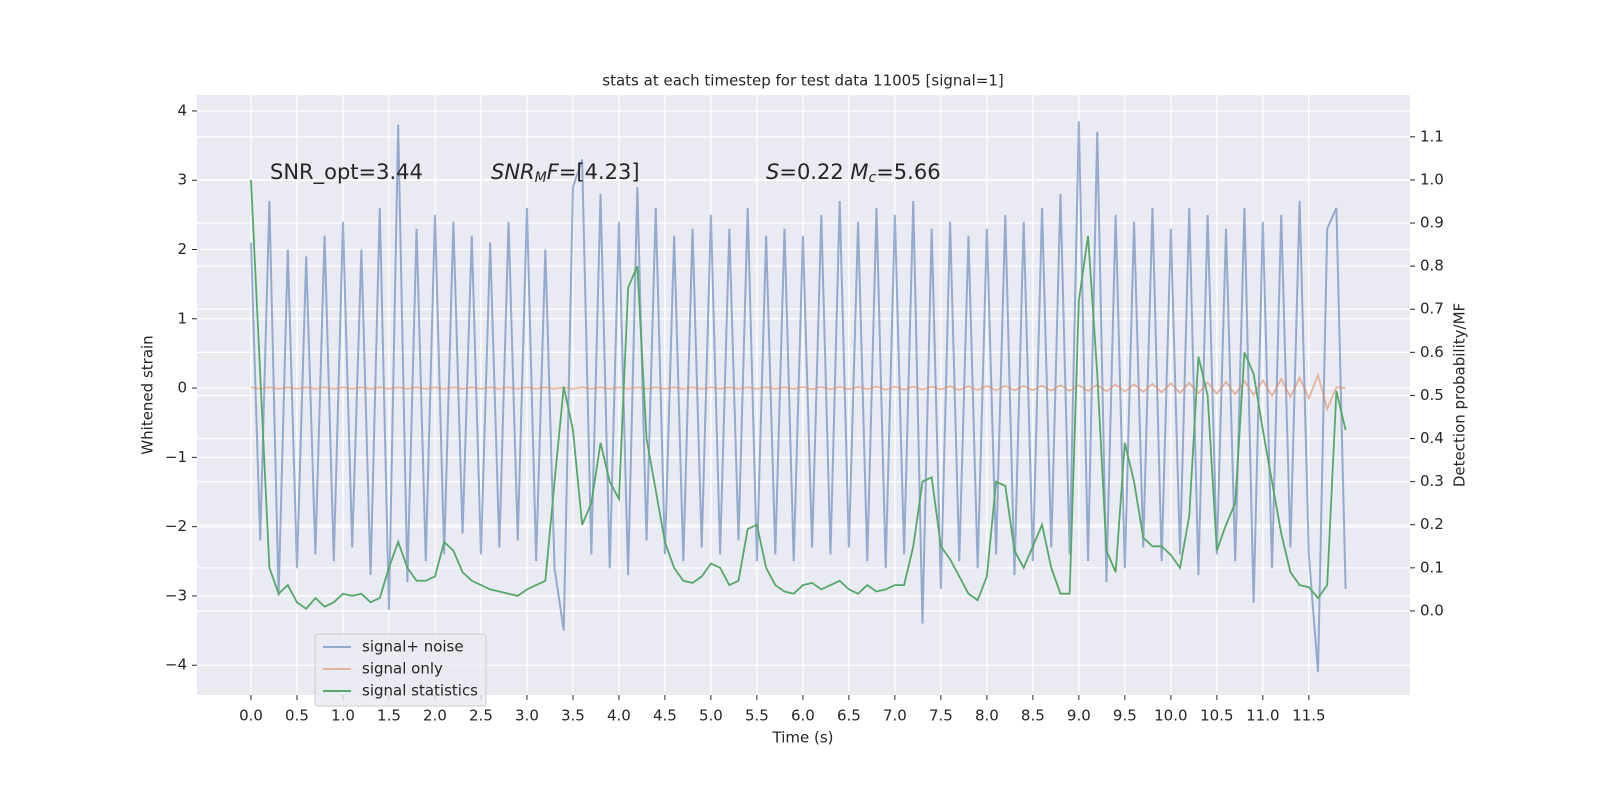 The image size is (1600, 800). I want to click on x-tick-label: 2.5, so click(481, 716).